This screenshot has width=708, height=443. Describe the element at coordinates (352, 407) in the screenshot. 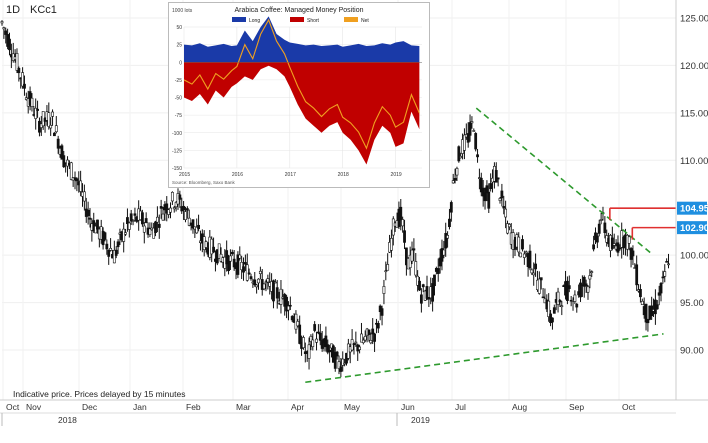

I see `month-label: May` at that location.